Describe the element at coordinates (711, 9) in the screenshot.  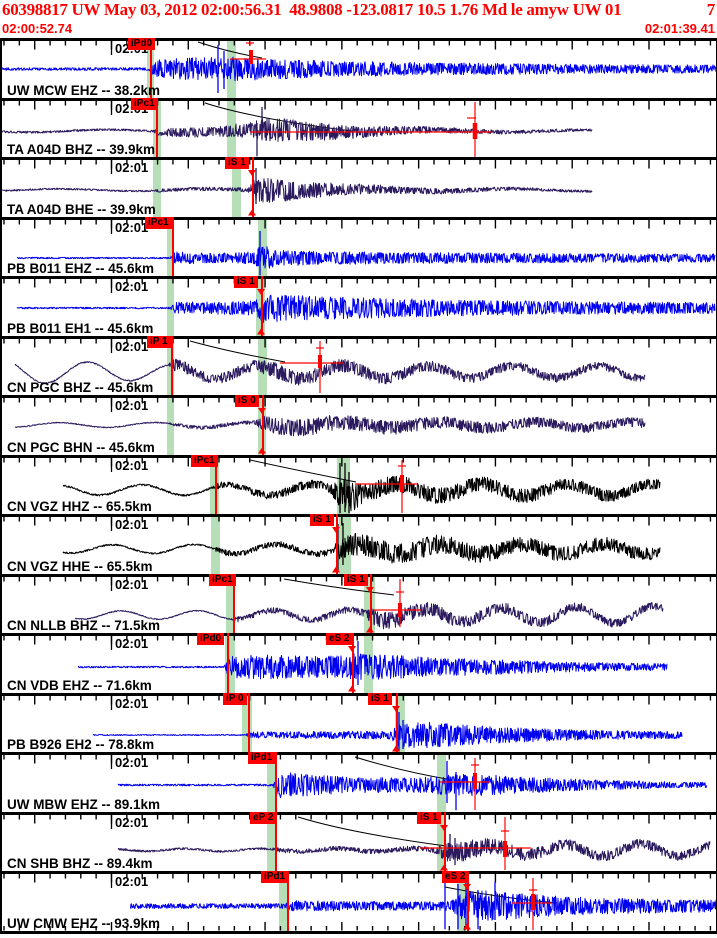
I see `event-header-right: 7` at that location.